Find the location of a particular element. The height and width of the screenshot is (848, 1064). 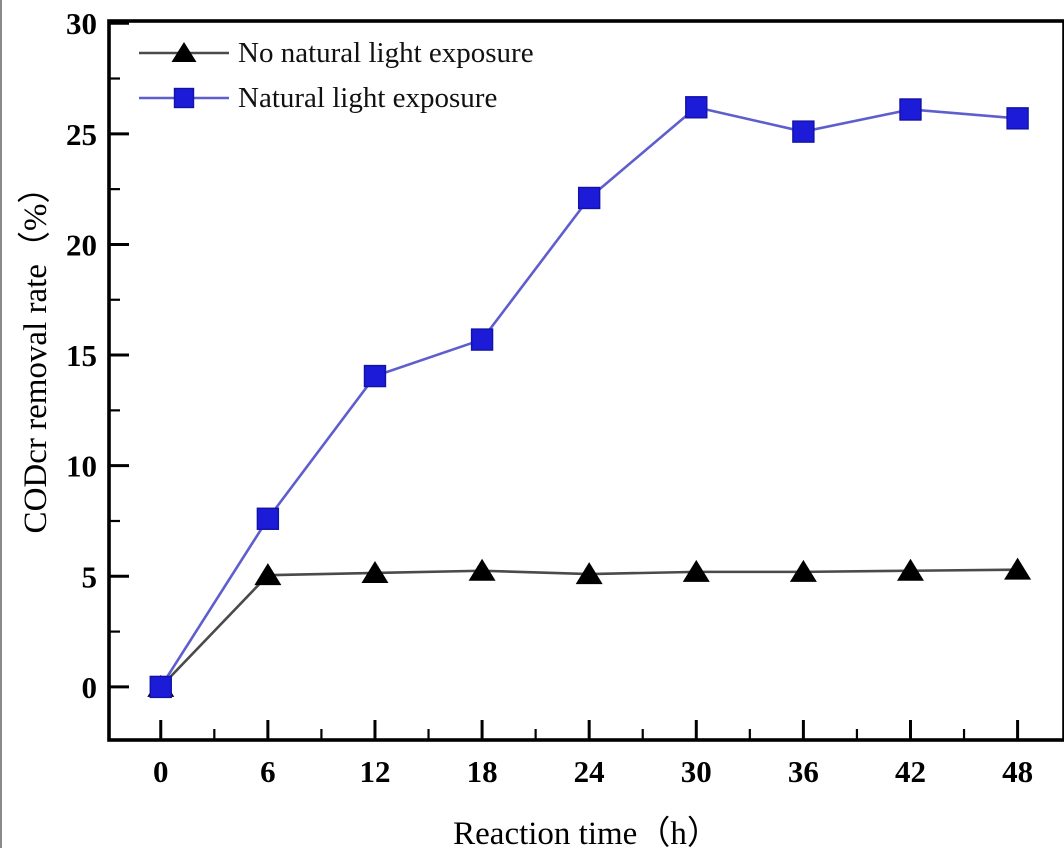

legend-label-no-light: No natural light exposure is located at coordinates (386, 53).